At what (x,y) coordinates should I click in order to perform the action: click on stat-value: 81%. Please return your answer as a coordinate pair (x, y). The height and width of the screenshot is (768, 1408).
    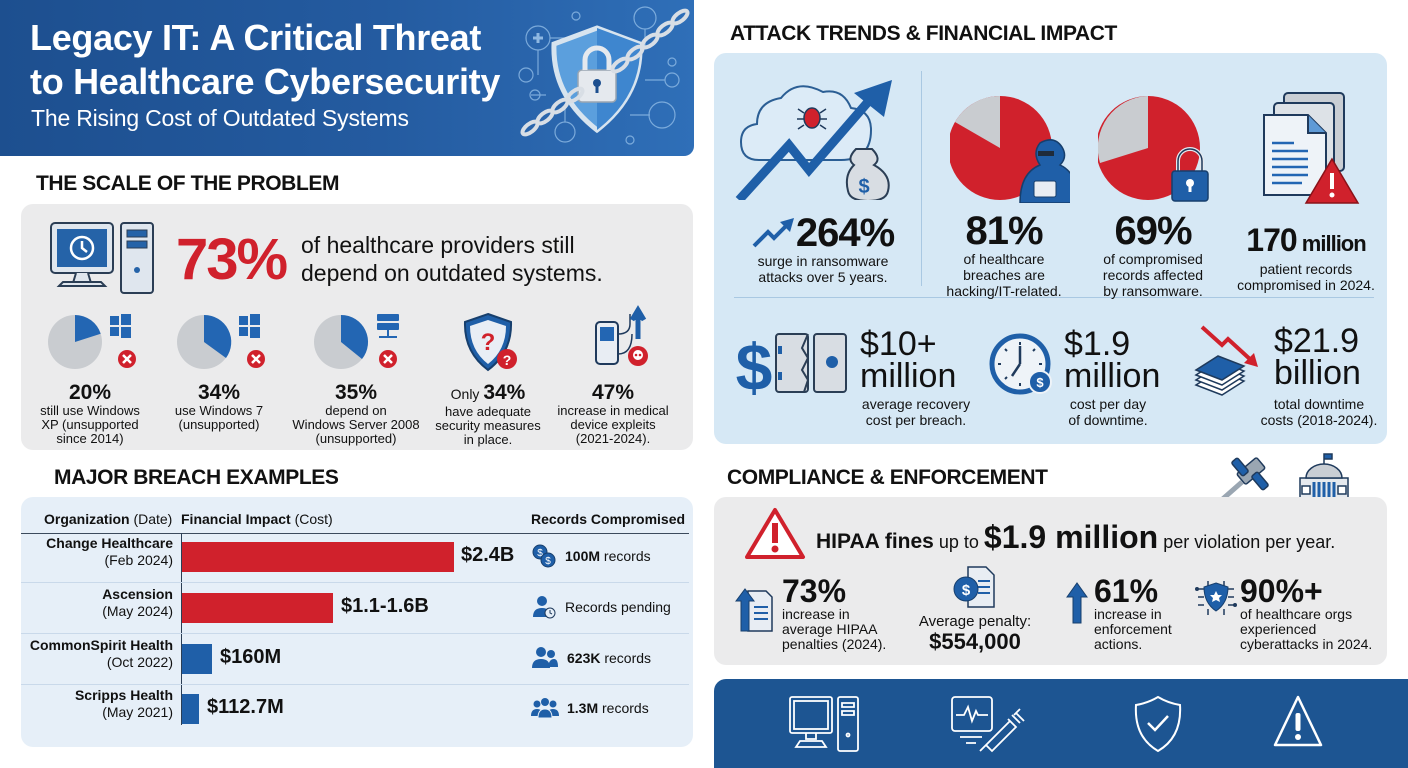
    Looking at the image, I should click on (1004, 231).